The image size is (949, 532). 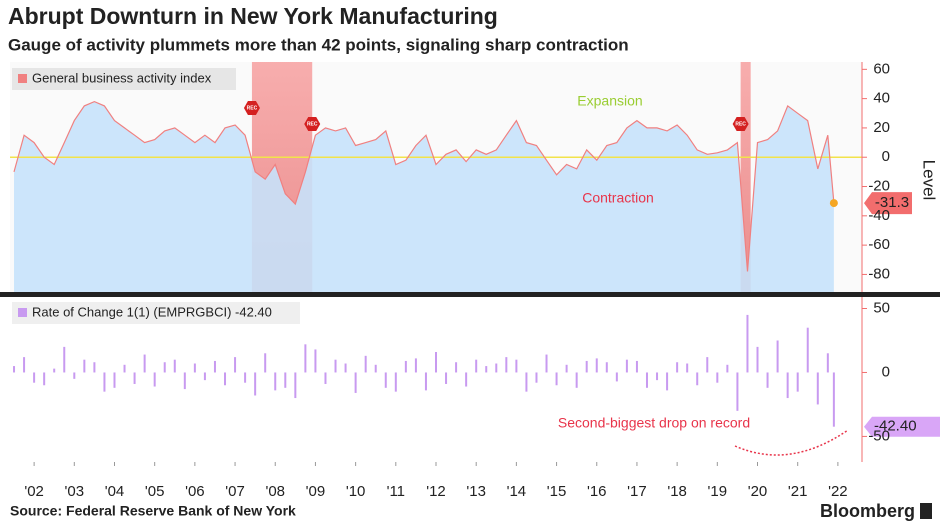 What do you see at coordinates (892, 202) in the screenshot?
I see `last-value-label: -31.3` at bounding box center [892, 202].